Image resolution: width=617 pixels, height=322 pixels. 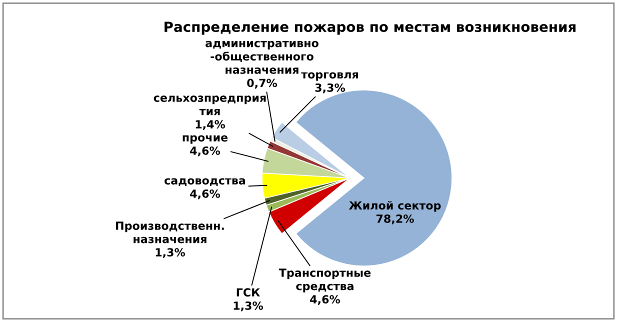 I want to click on slice-label: садоводства, so click(x=205, y=182).